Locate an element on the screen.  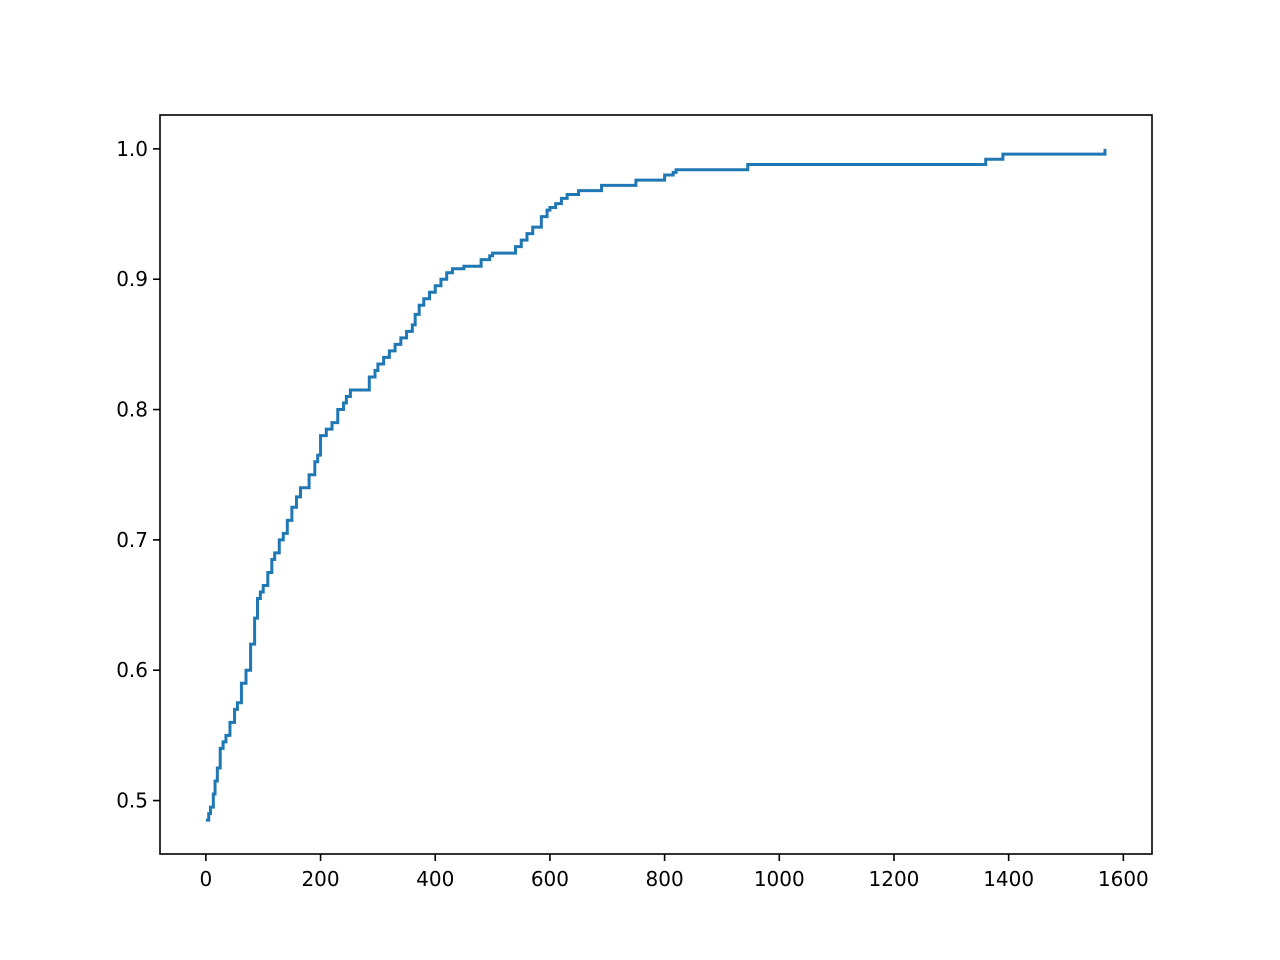
x-tick-label: 600 is located at coordinates (550, 879).